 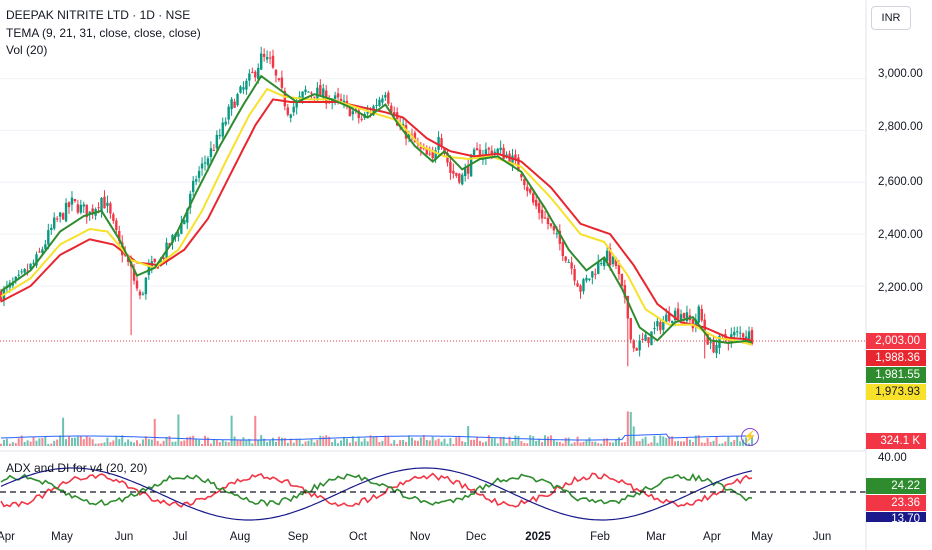 What do you see at coordinates (358, 537) in the screenshot?
I see `x-tick: Oct` at bounding box center [358, 537].